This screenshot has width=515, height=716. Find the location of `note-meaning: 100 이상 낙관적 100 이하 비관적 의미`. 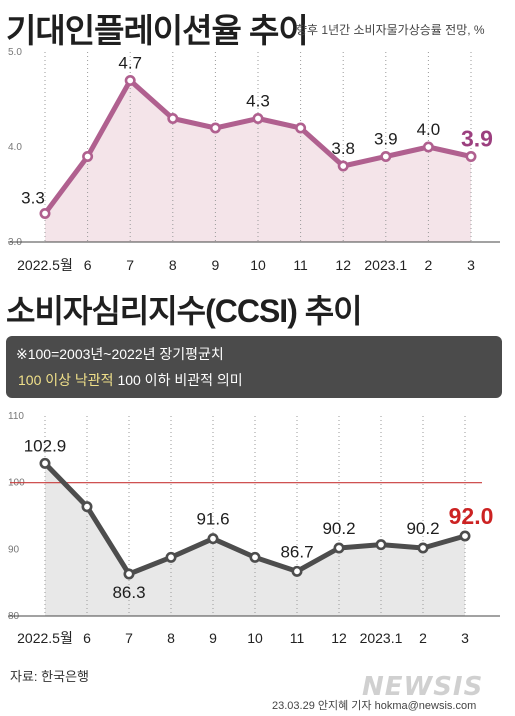

note-meaning: 100 이상 낙관적 100 이하 비관적 의미 is located at coordinates (130, 380).